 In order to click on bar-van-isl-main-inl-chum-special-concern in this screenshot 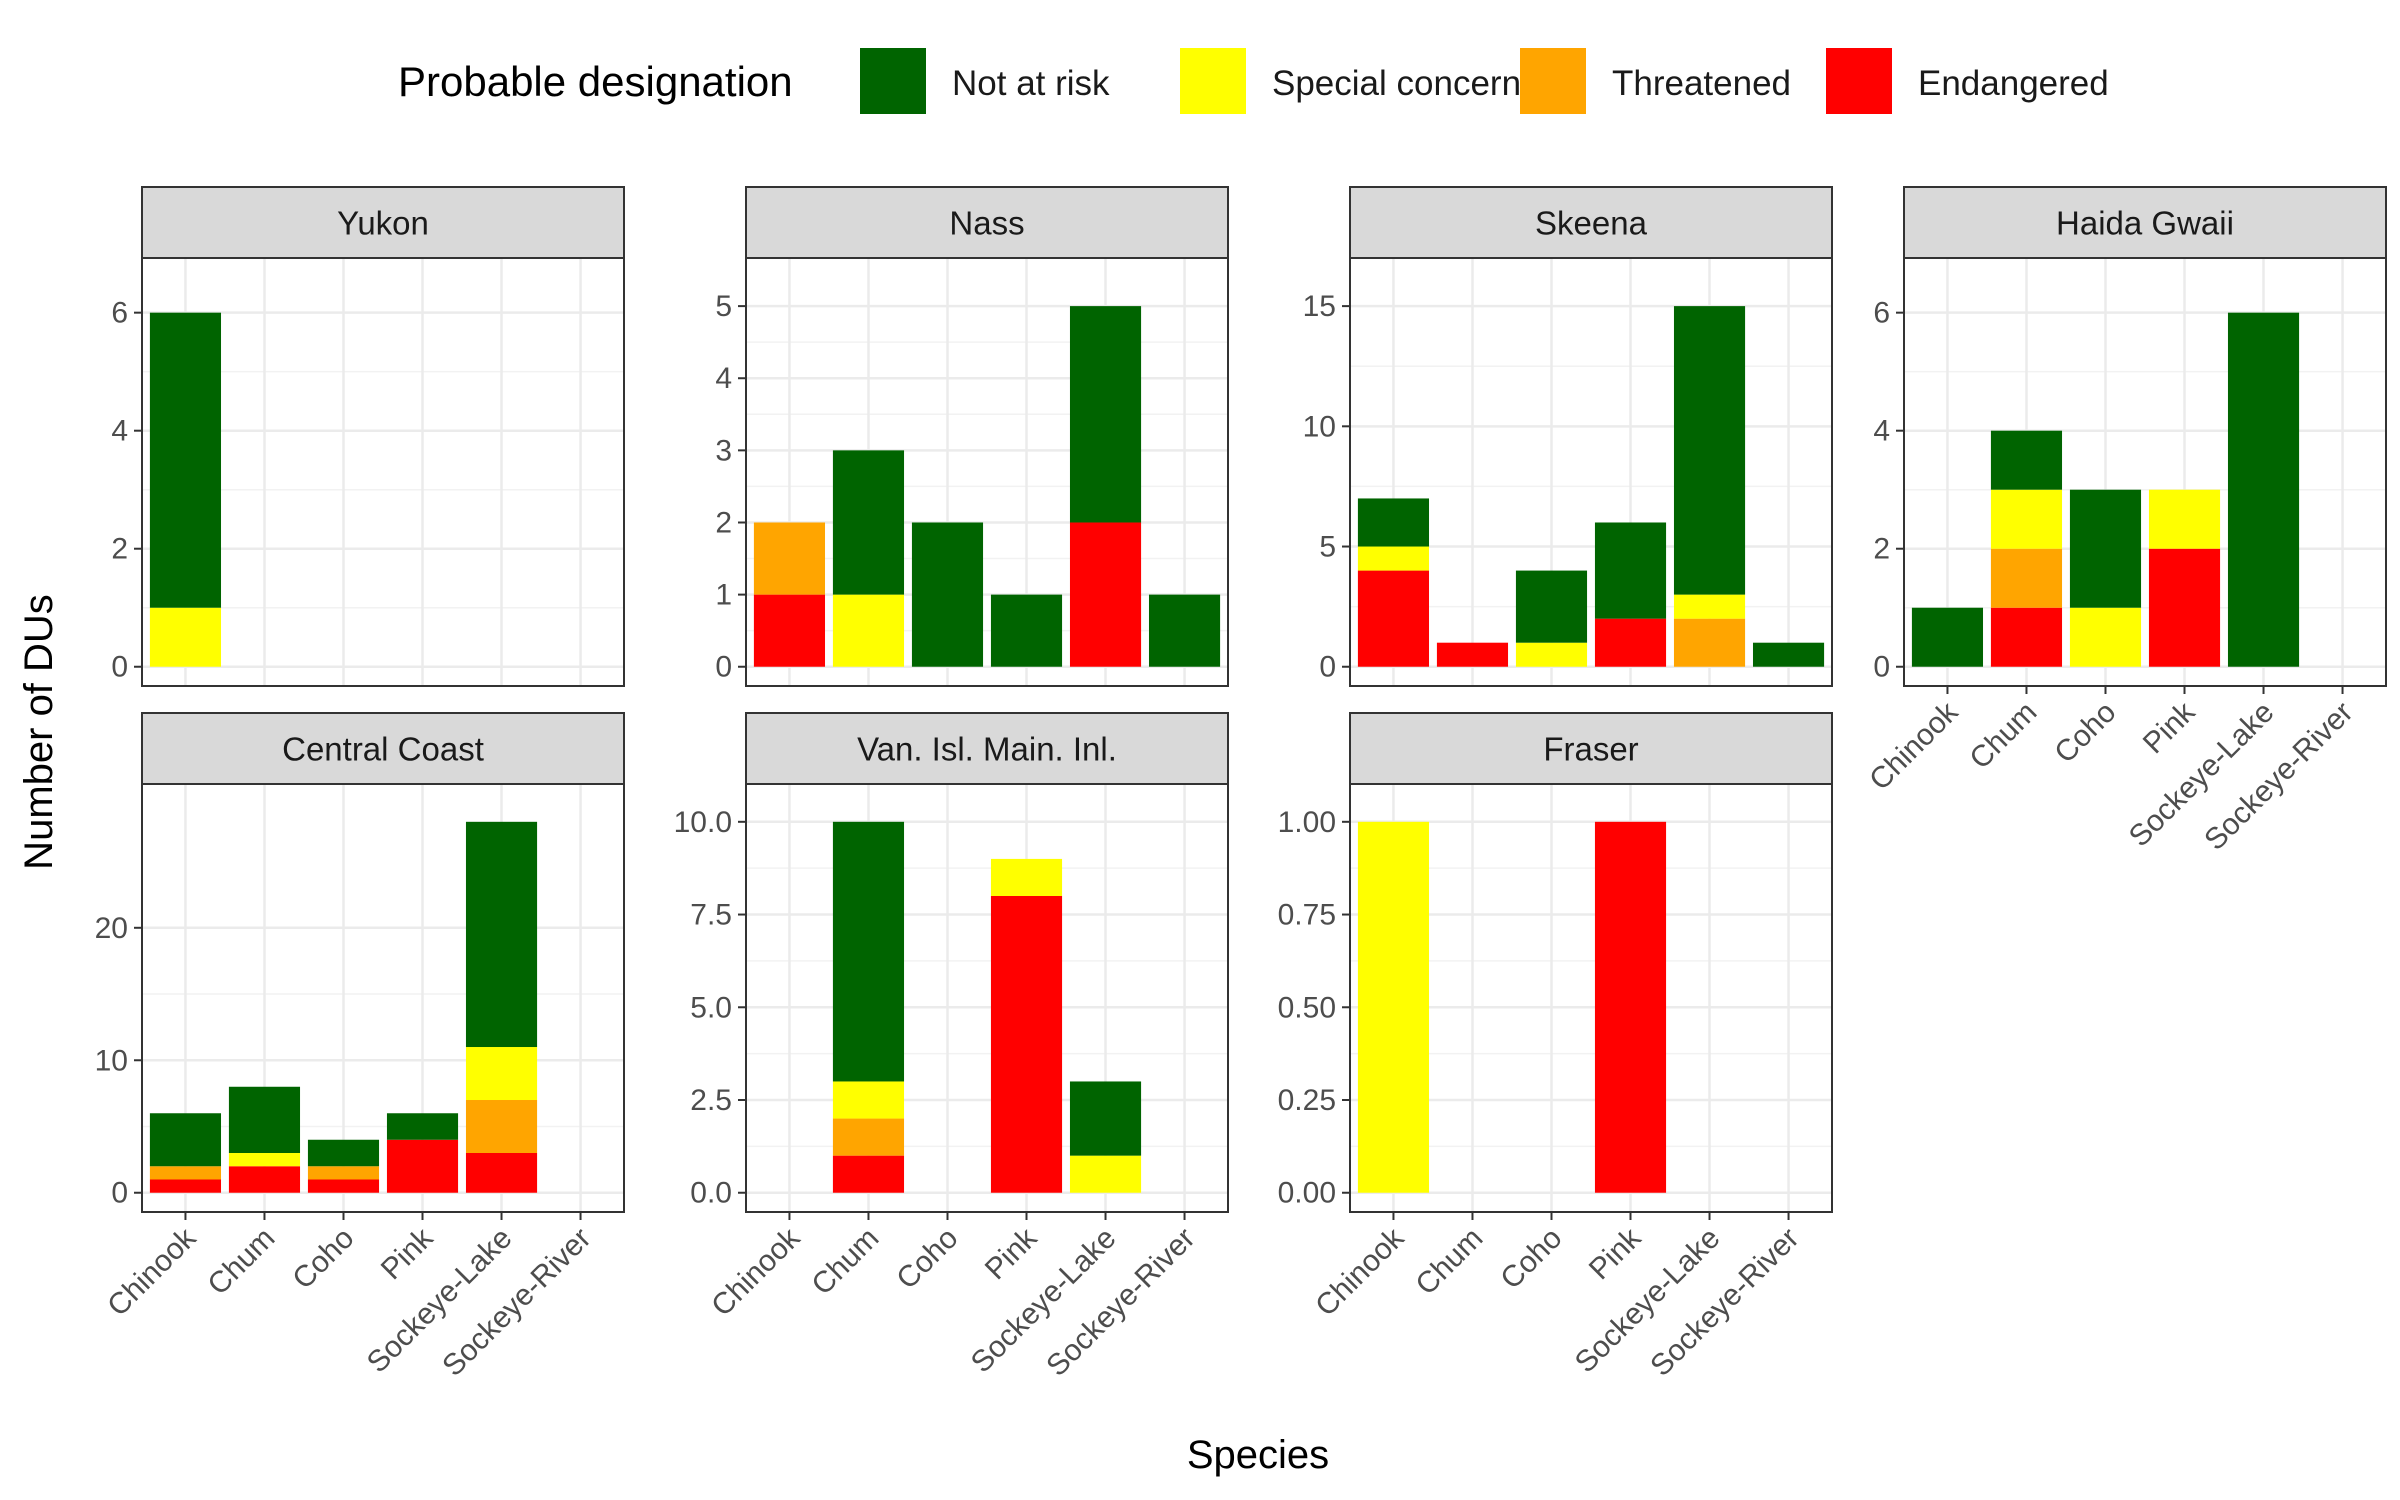, I will do `click(868, 1100)`.